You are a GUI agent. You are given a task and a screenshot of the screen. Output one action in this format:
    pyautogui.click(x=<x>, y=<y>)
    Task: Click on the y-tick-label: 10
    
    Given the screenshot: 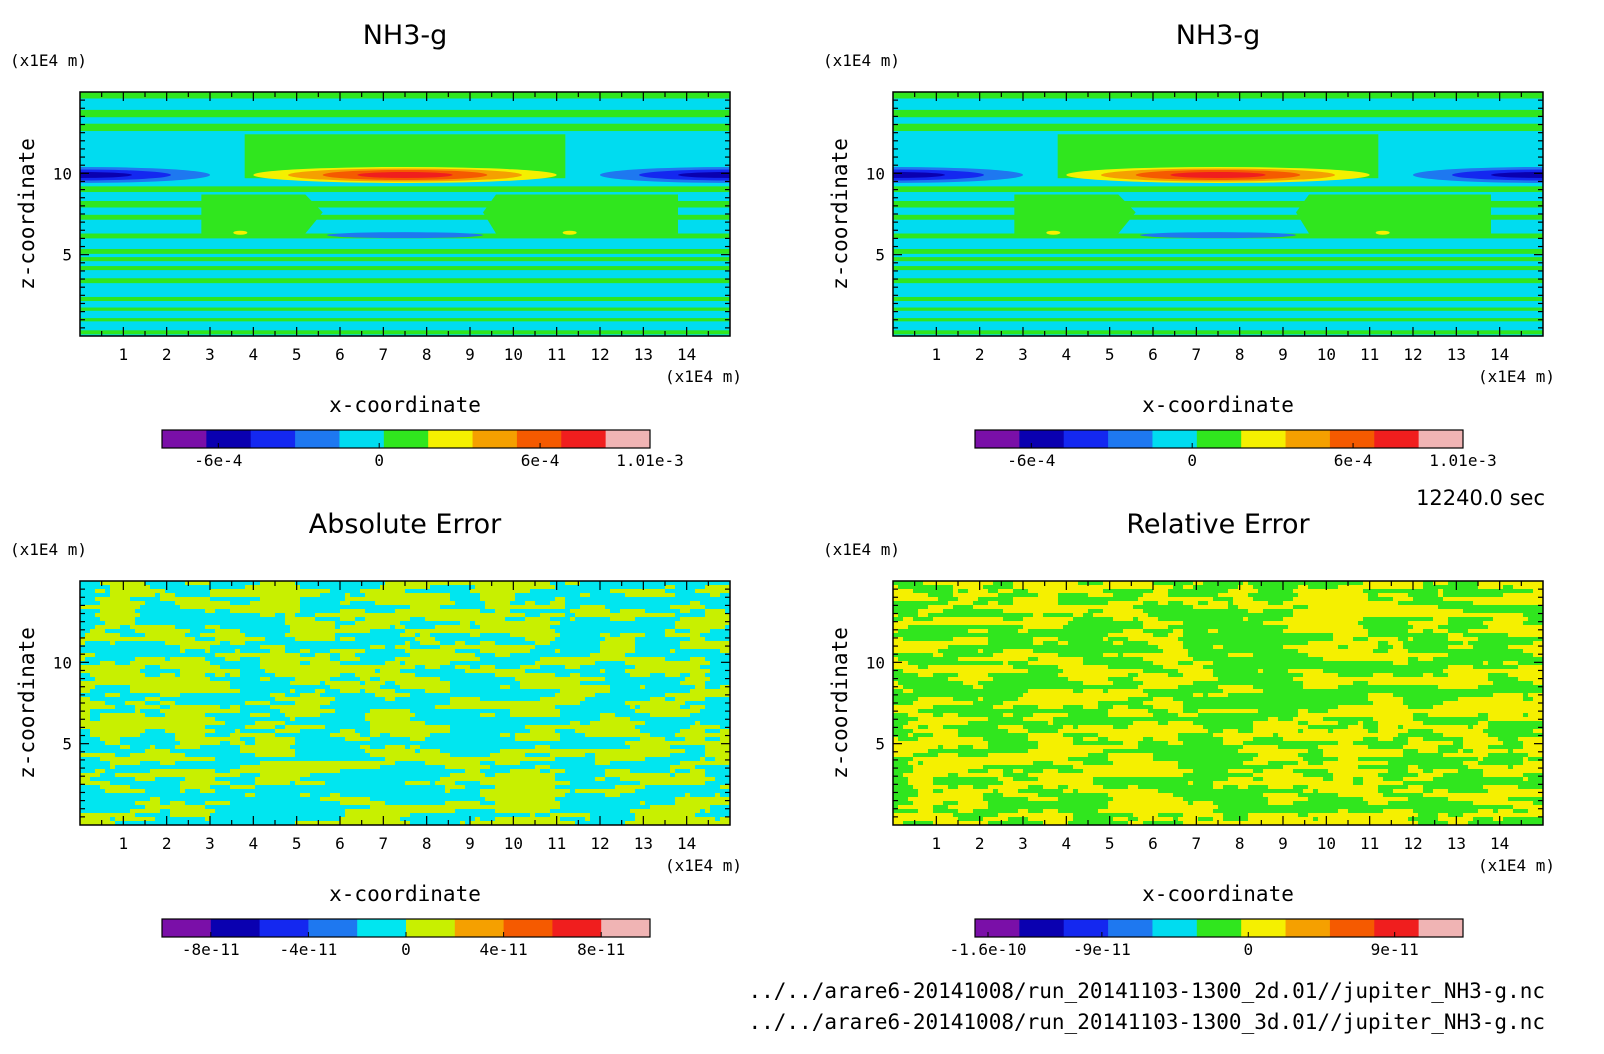 What is the action you would take?
    pyautogui.click(x=875, y=173)
    